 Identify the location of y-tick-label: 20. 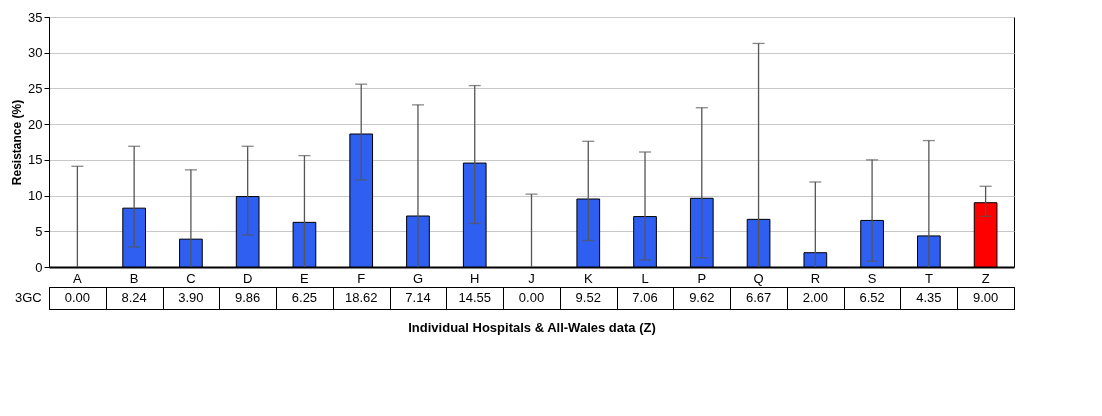
(35, 124).